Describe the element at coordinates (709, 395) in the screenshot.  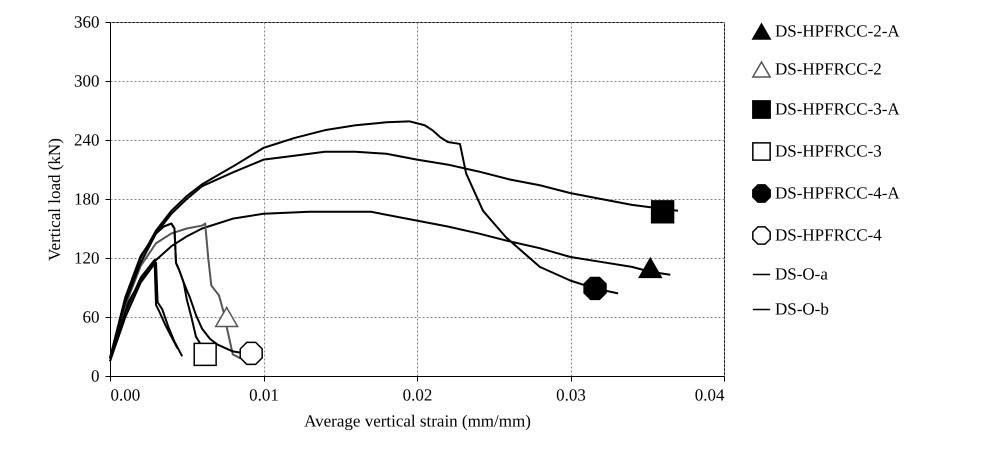
I see `x-tick-label: 0.04` at that location.